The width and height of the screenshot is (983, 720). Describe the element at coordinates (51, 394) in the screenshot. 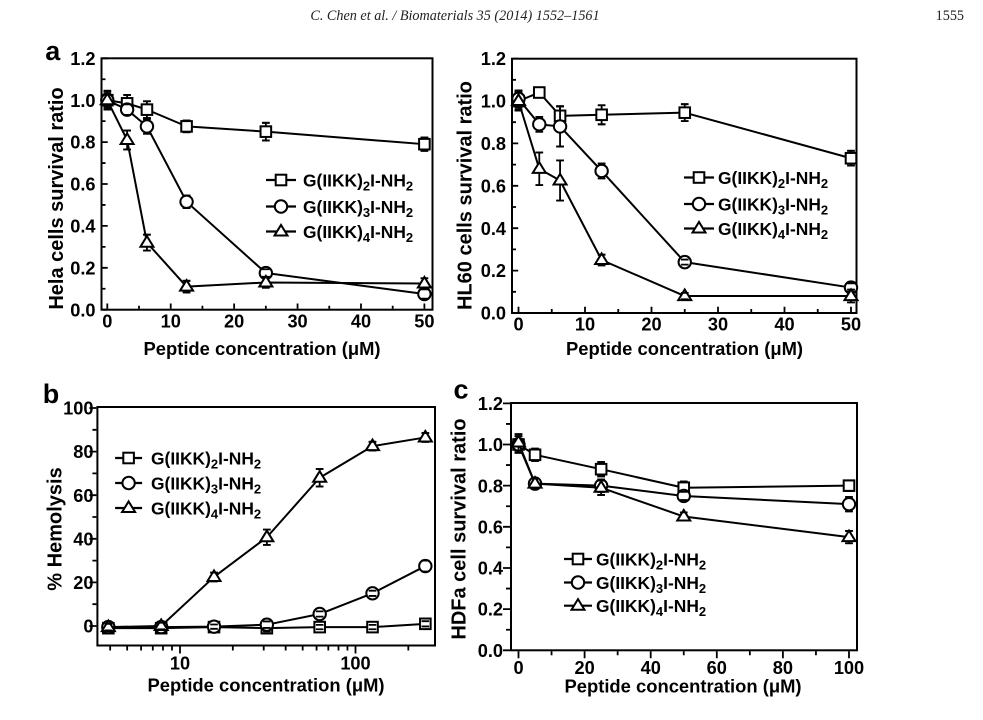

I see `svg-text: b` at that location.